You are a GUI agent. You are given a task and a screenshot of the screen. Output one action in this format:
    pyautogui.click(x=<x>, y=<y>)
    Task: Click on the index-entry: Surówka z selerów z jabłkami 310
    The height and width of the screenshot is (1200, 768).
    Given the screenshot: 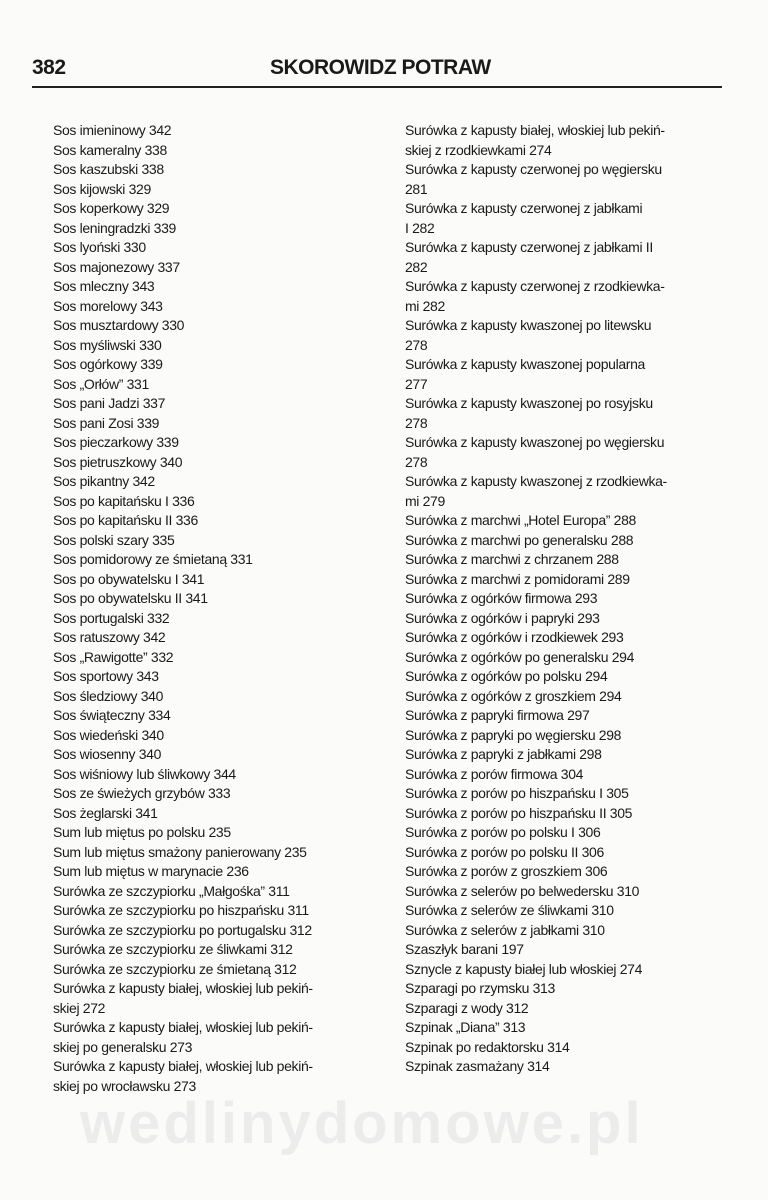 What is the action you would take?
    pyautogui.click(x=567, y=931)
    